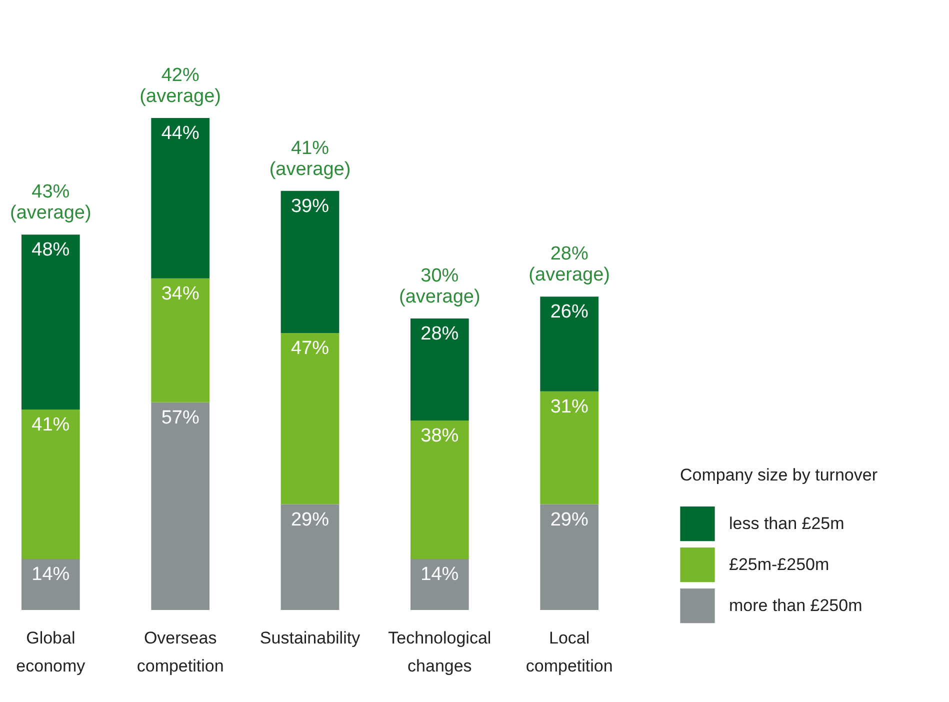 This screenshot has width=949, height=702. What do you see at coordinates (569, 652) in the screenshot?
I see `x-tick-label: Local competition` at bounding box center [569, 652].